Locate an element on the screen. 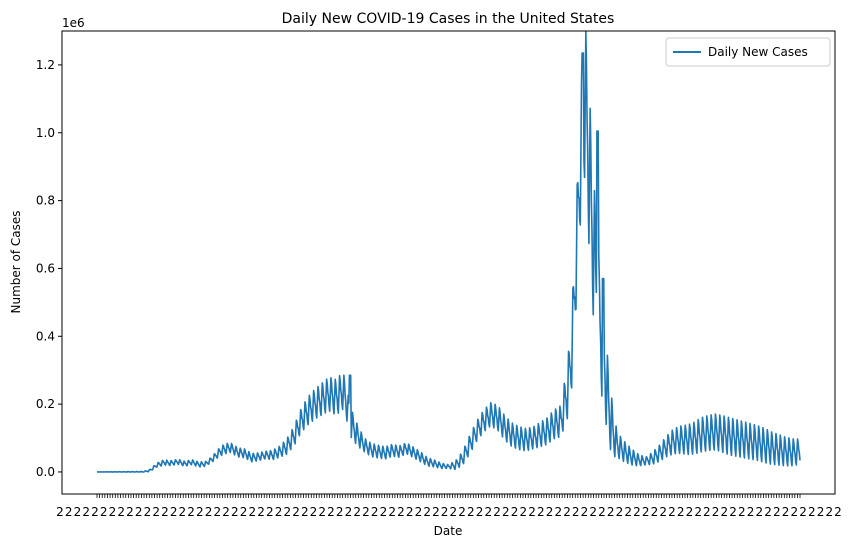 The image size is (851, 547). y-axis-ticks: 0.0 0.2 0.4 0.6 0.8 1.0 1.2 is located at coordinates (49, 268).